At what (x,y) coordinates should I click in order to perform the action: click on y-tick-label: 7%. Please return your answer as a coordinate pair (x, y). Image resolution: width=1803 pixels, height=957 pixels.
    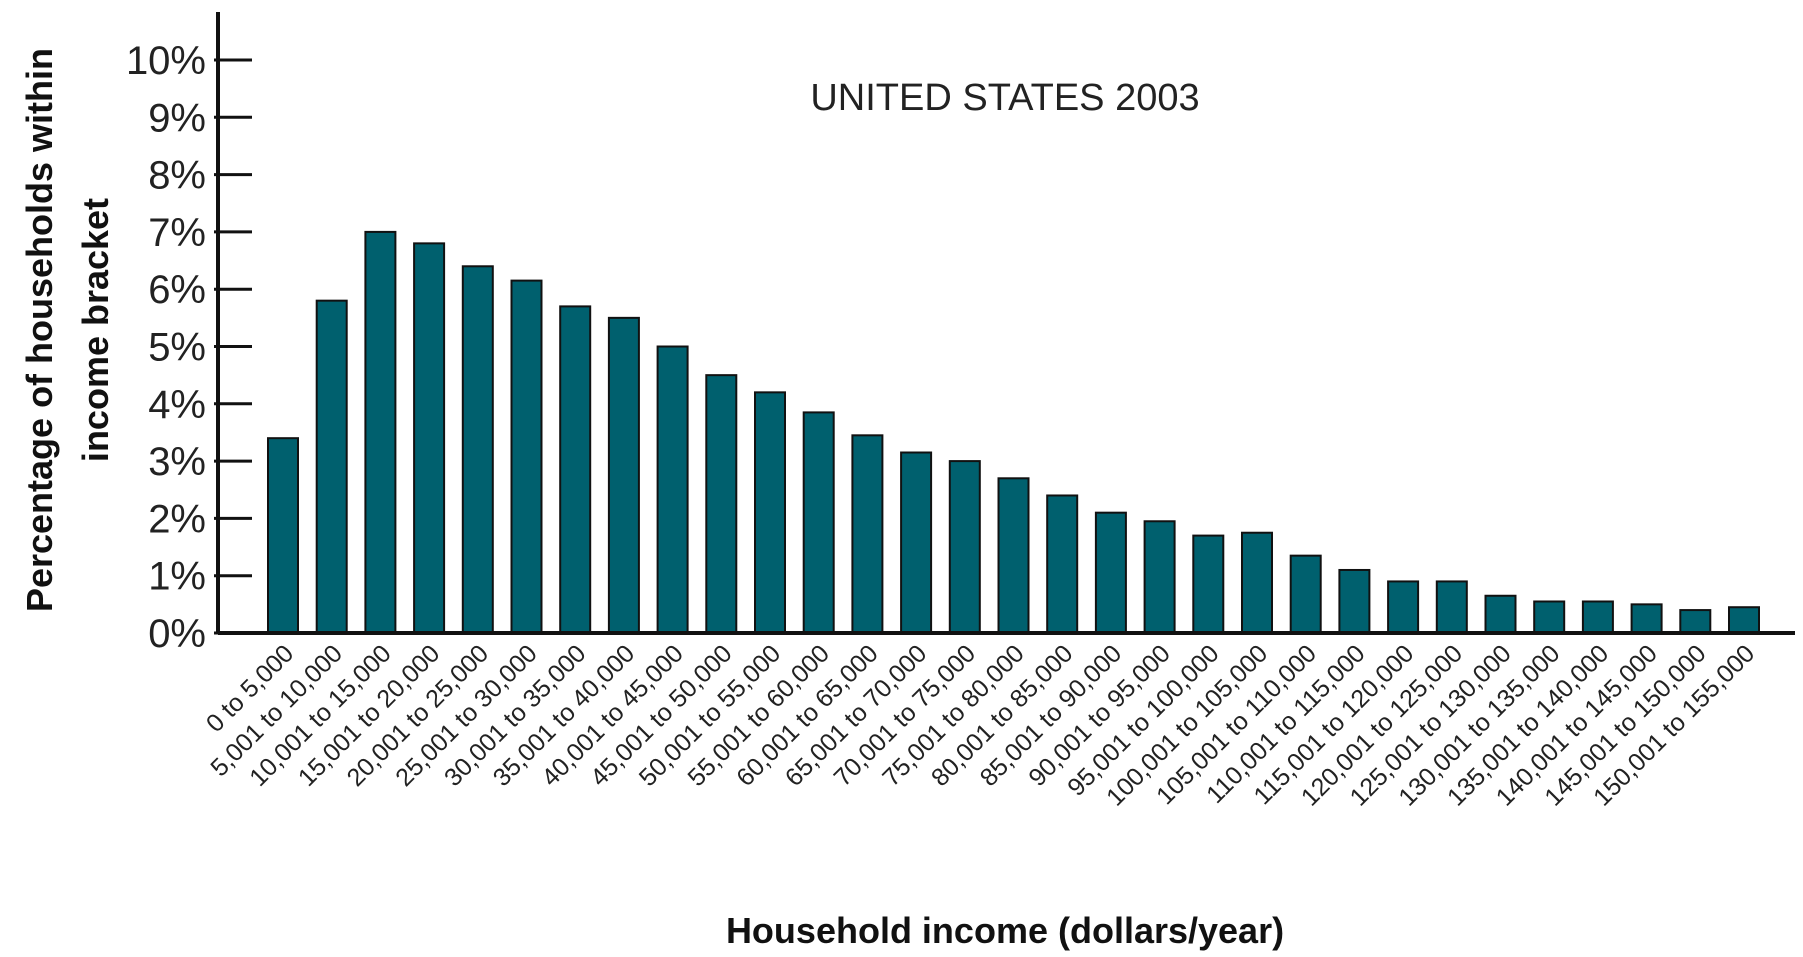
    Looking at the image, I should click on (177, 233).